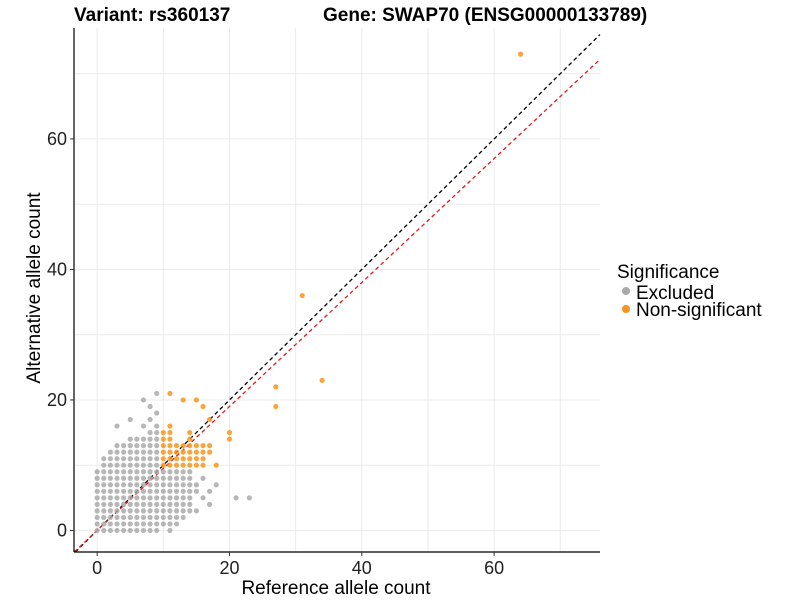 Image resolution: width=800 pixels, height=600 pixels. Describe the element at coordinates (699, 310) in the screenshot. I see `legend-label-non-significant: Non-significant` at that location.